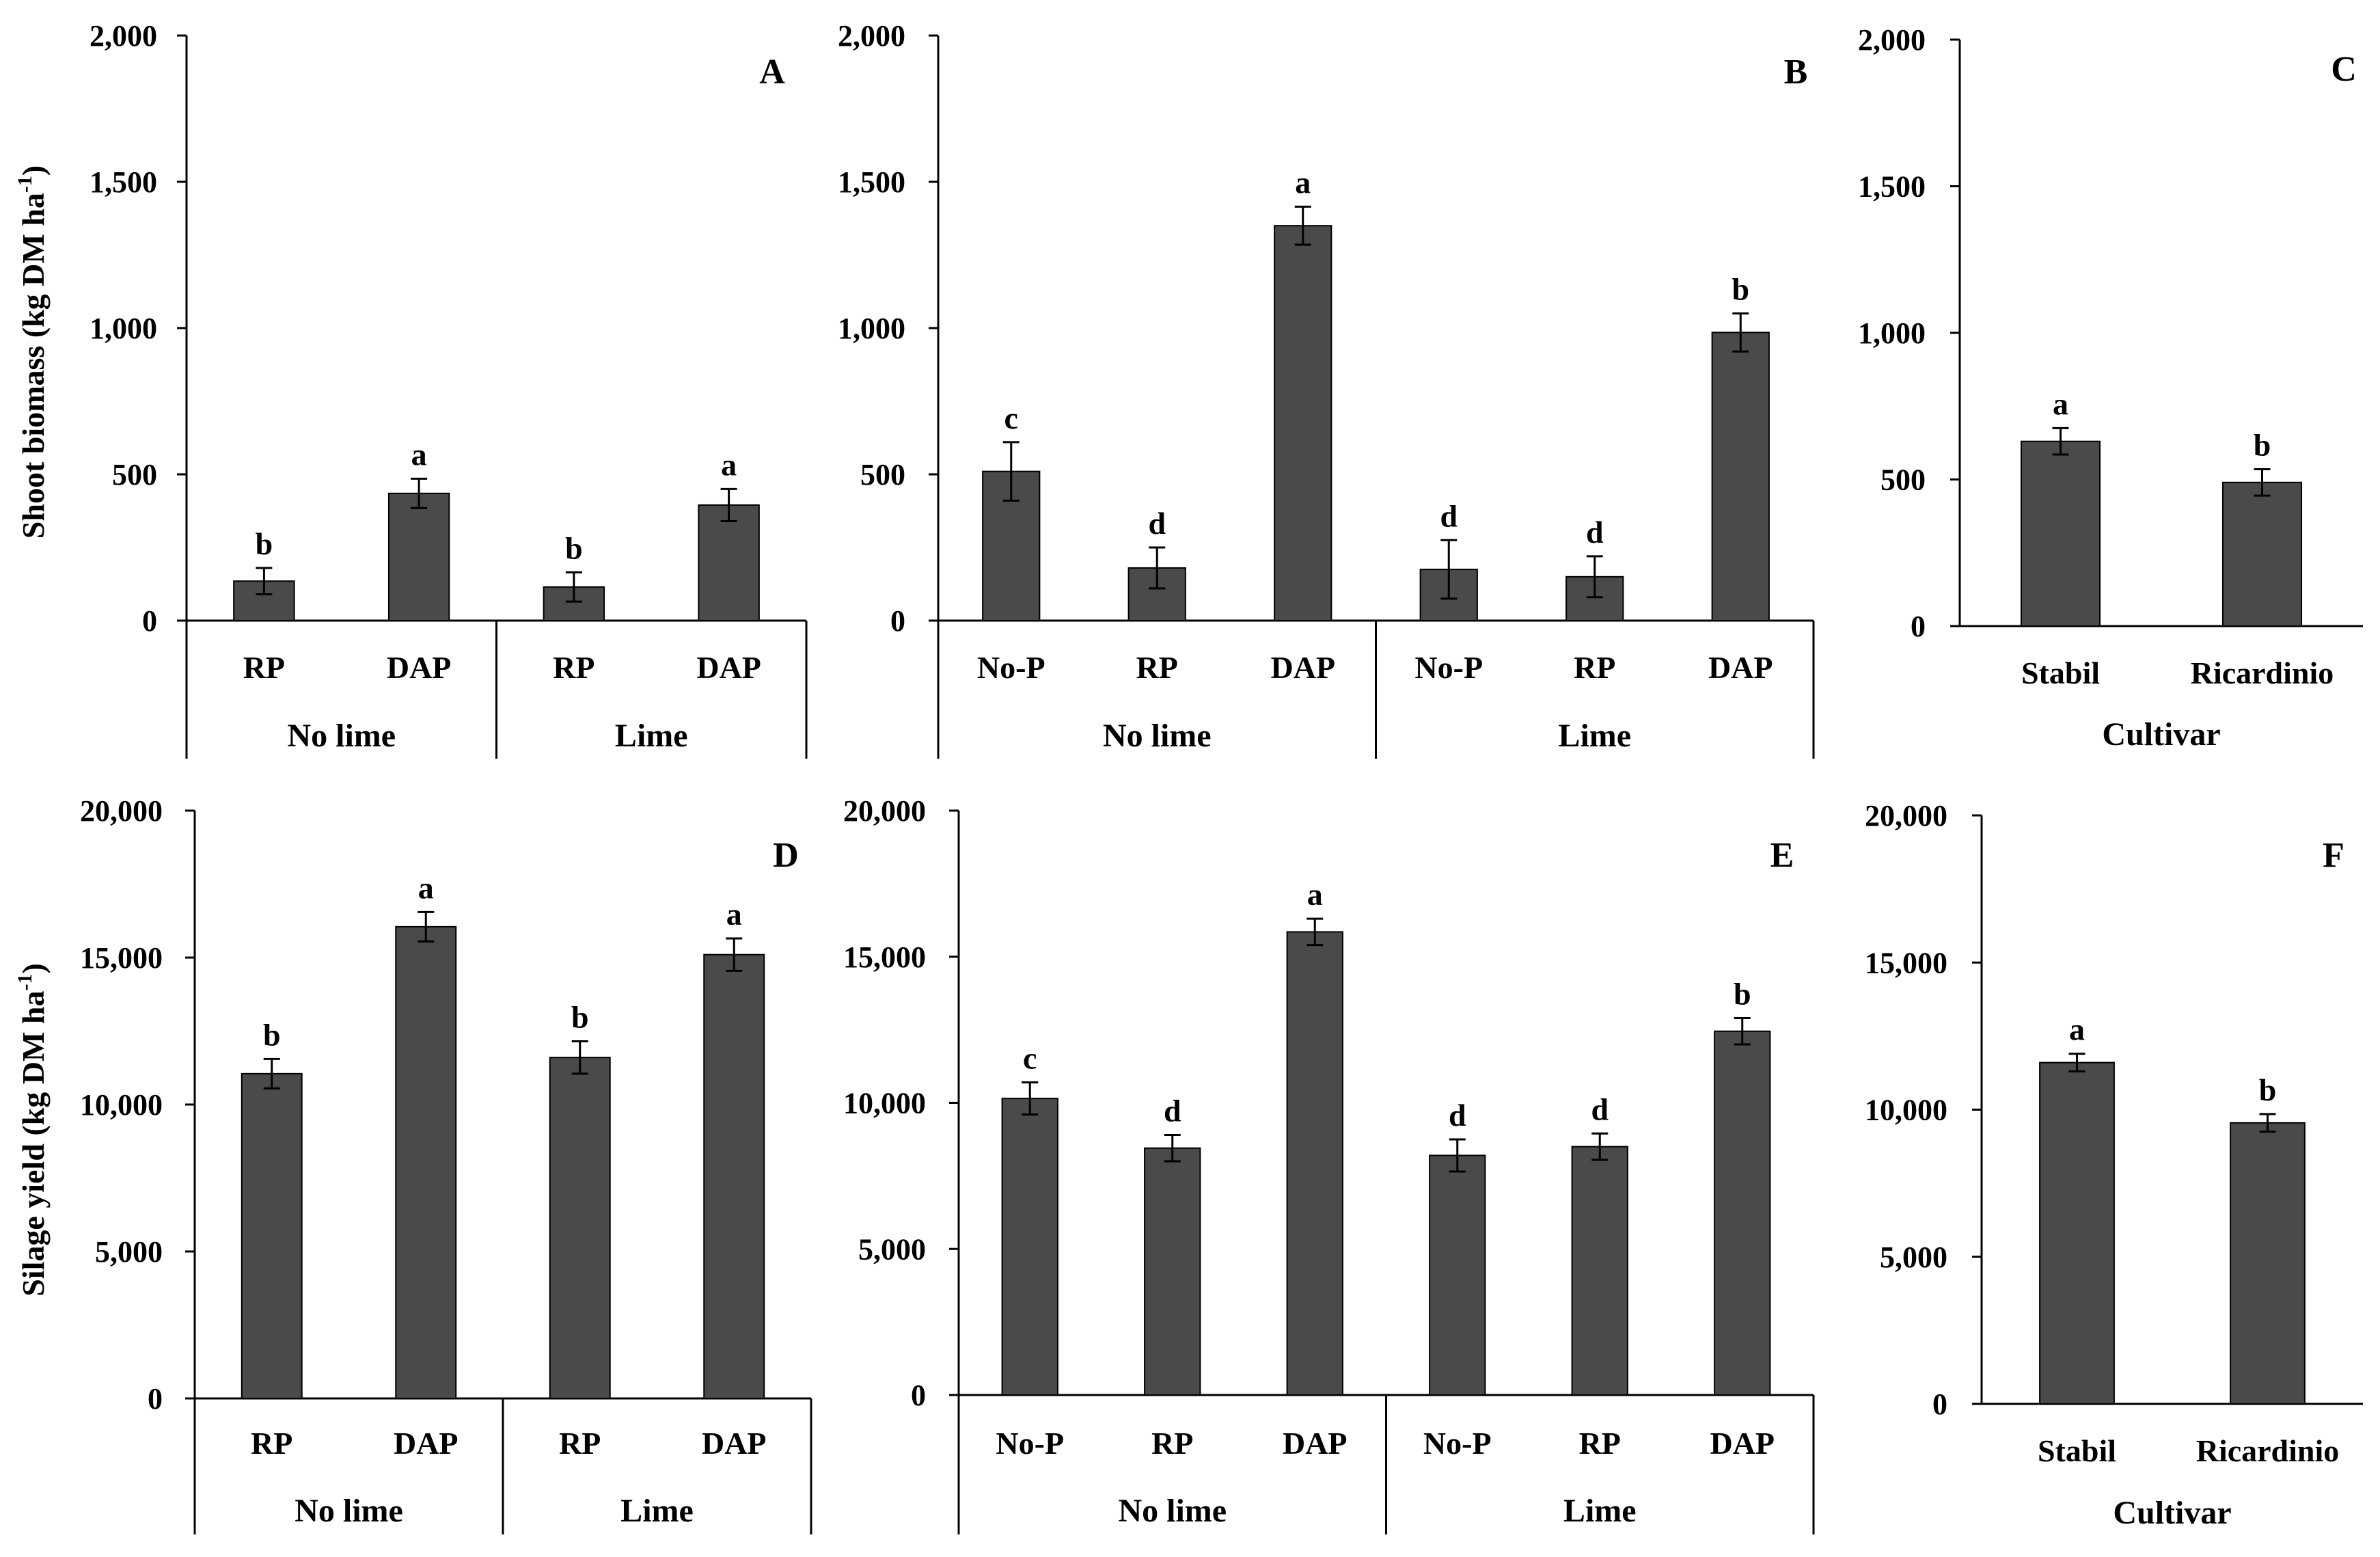 Image resolution: width=2380 pixels, height=1557 pixels. I want to click on panel-label: F, so click(2333, 855).